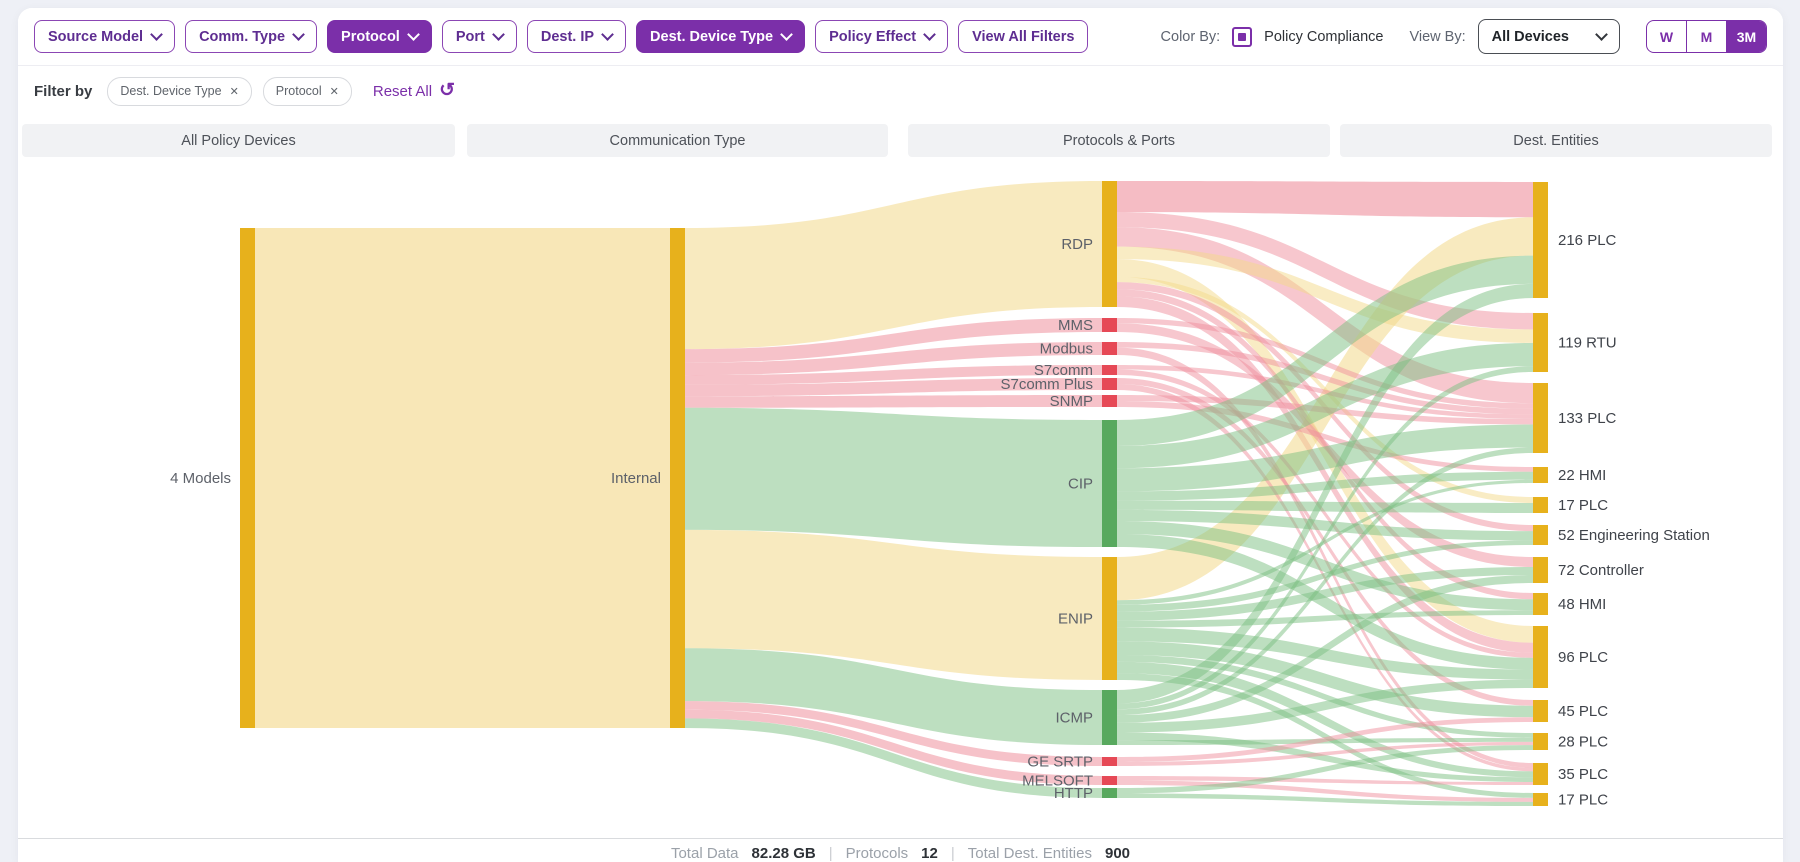 Image resolution: width=1800 pixels, height=862 pixels. I want to click on sankey-node-icmp, so click(1109, 717).